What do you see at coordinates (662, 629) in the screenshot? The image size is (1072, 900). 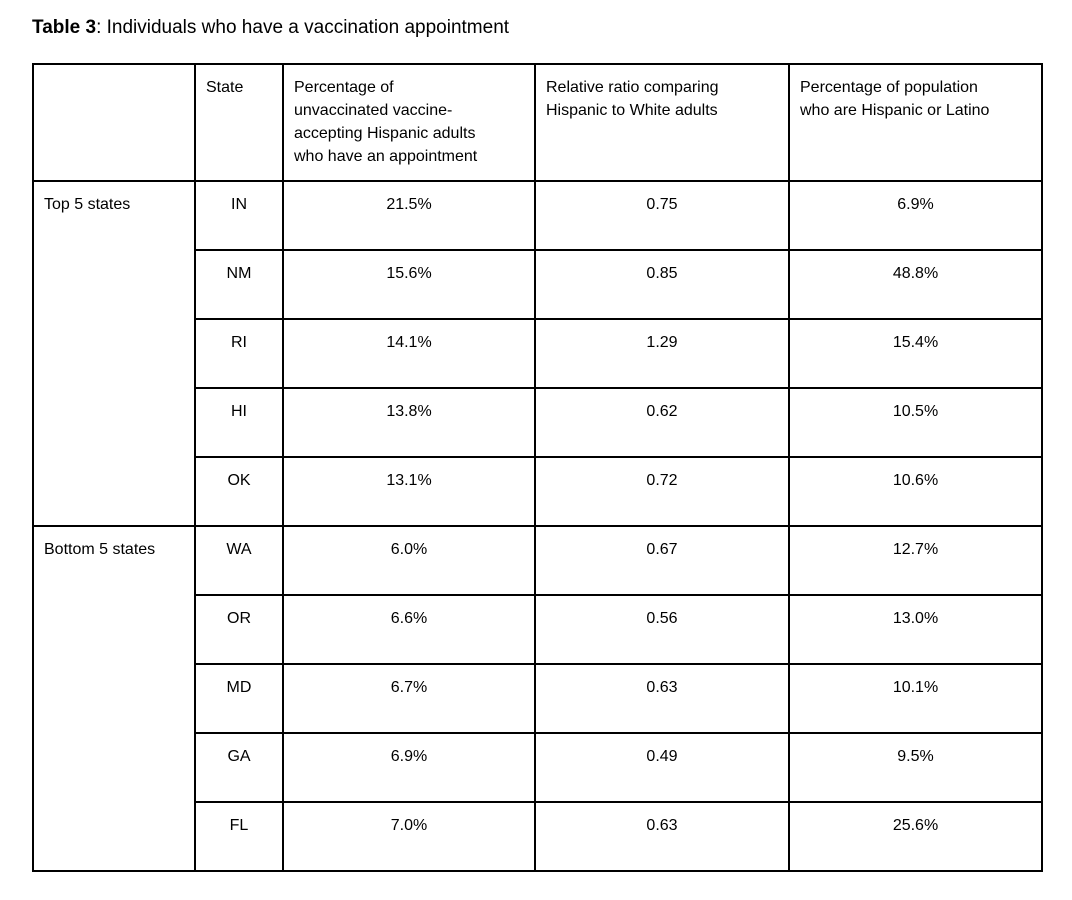 I see `relative-ratio-cell: 0.56` at bounding box center [662, 629].